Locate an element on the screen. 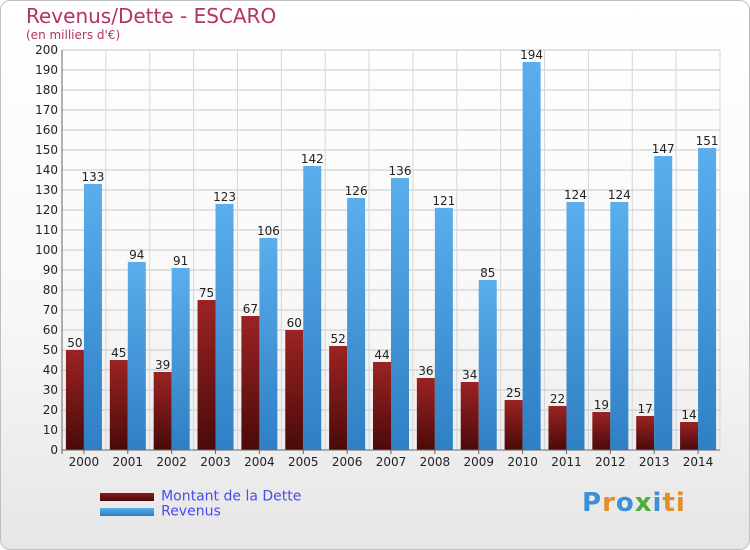 The width and height of the screenshot is (750, 550). y-tick-label: 10 is located at coordinates (50, 430).